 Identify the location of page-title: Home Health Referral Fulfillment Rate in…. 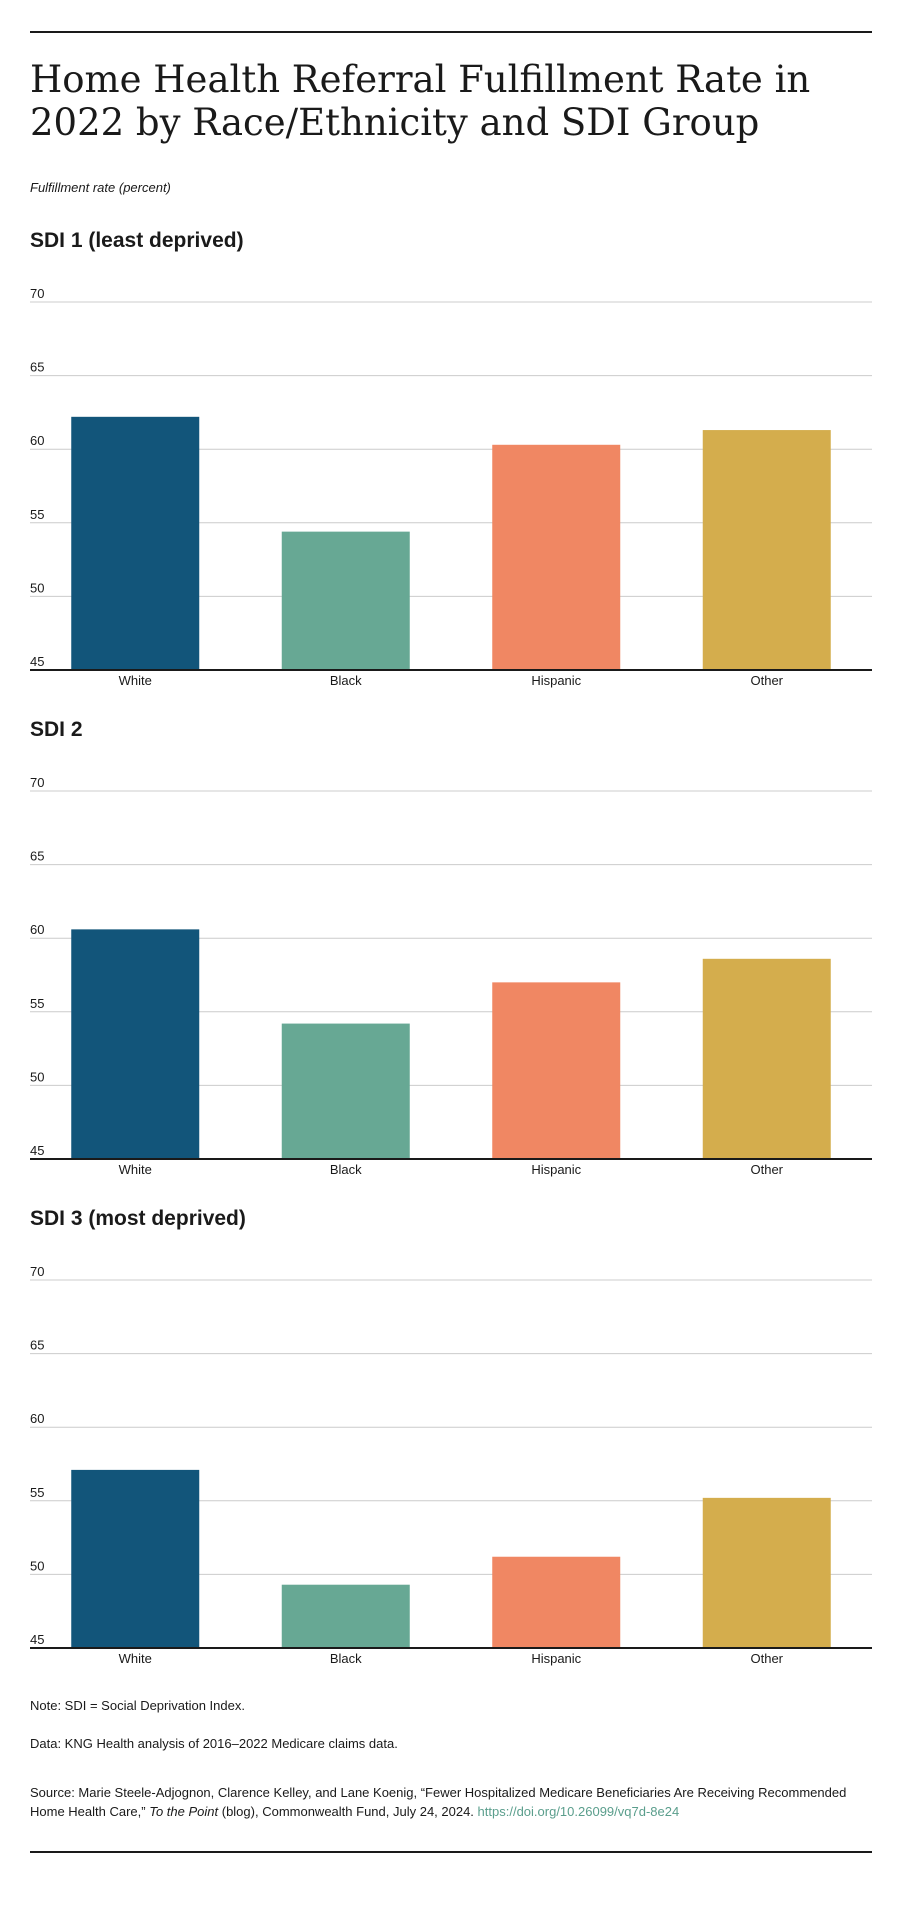
(420, 101).